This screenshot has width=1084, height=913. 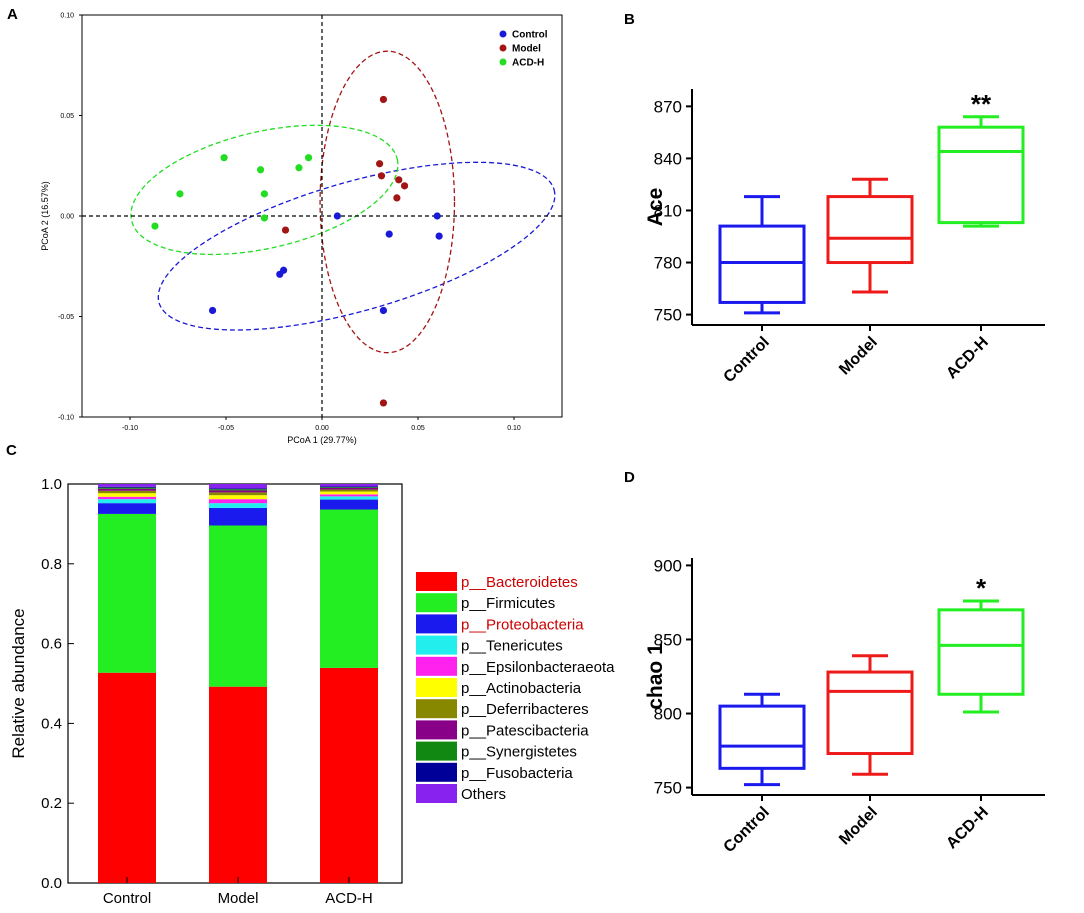 I want to click on y-tick-label: 0.05, so click(x=67, y=116).